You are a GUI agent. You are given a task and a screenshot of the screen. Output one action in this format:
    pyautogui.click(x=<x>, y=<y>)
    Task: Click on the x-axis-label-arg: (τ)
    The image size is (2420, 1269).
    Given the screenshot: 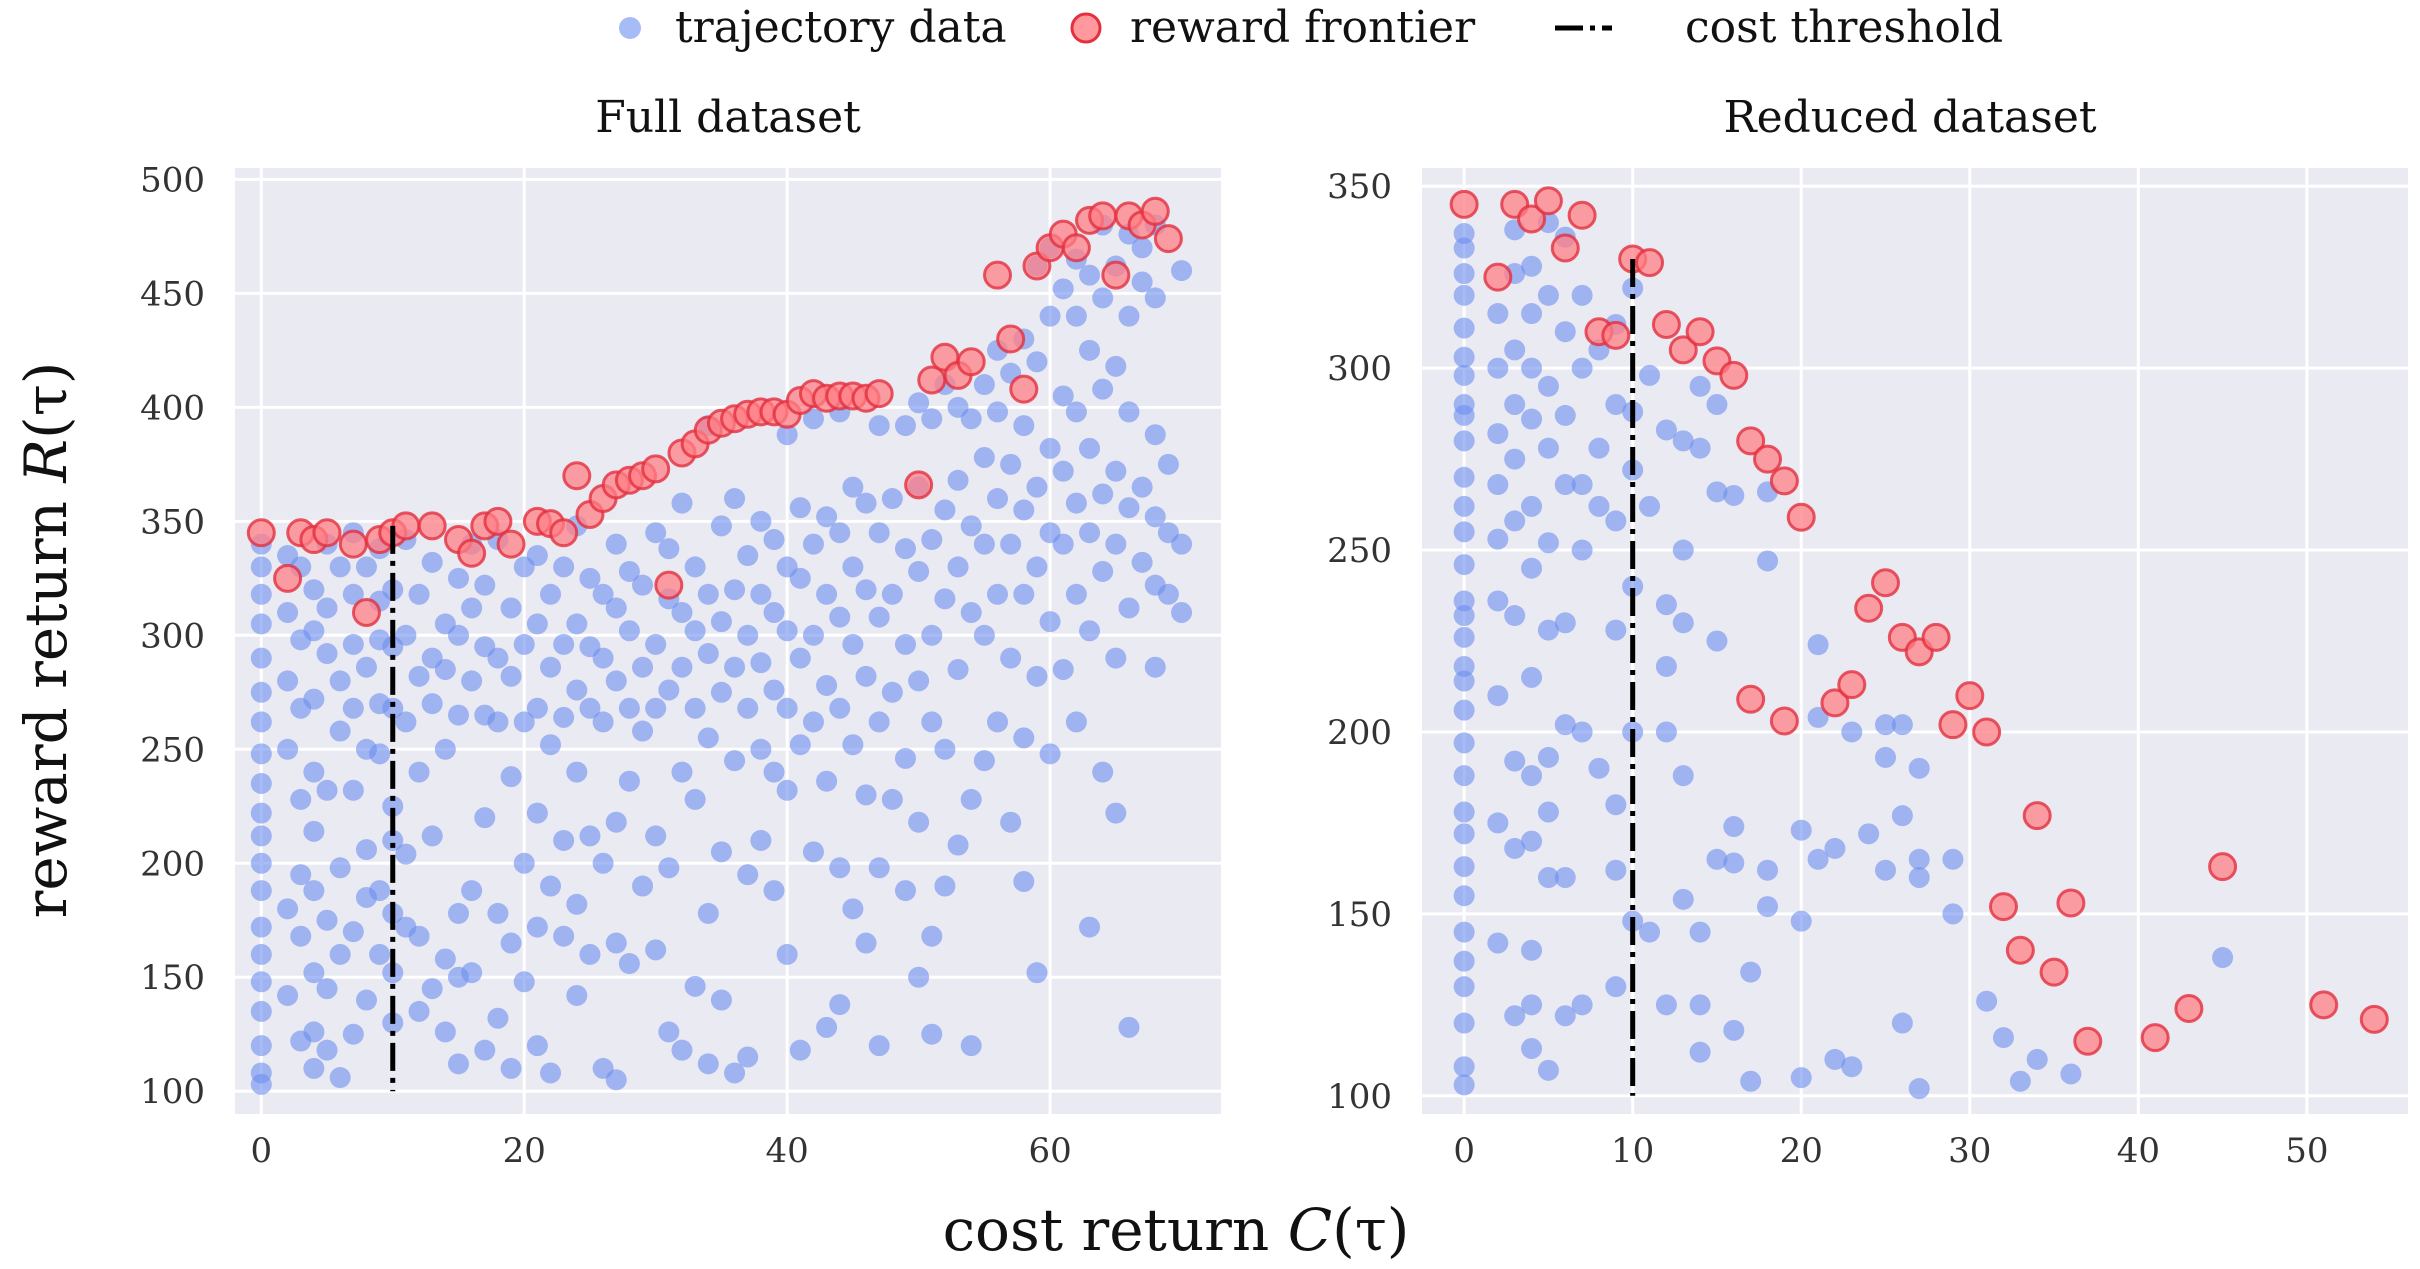 What is the action you would take?
    pyautogui.click(x=1370, y=1230)
    